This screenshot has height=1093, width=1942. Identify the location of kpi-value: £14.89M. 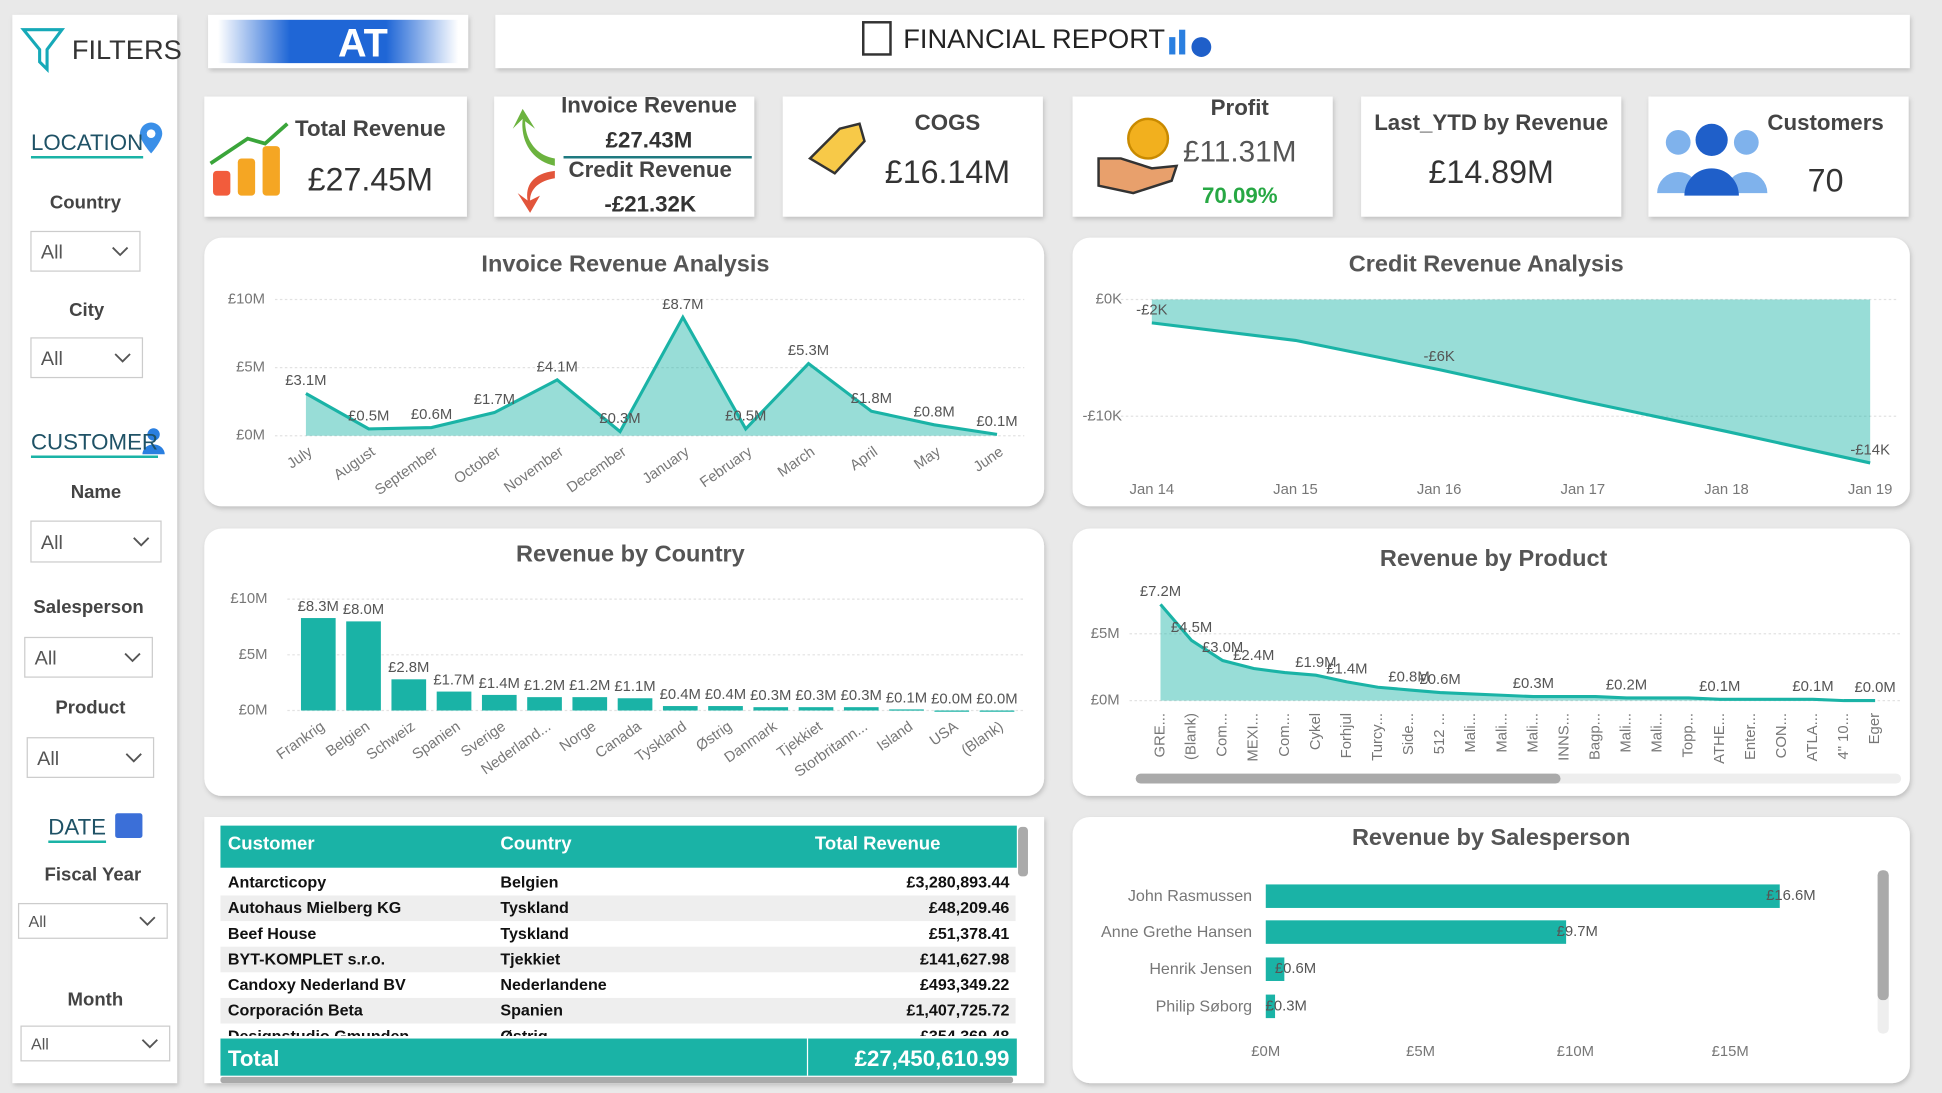
(1491, 172).